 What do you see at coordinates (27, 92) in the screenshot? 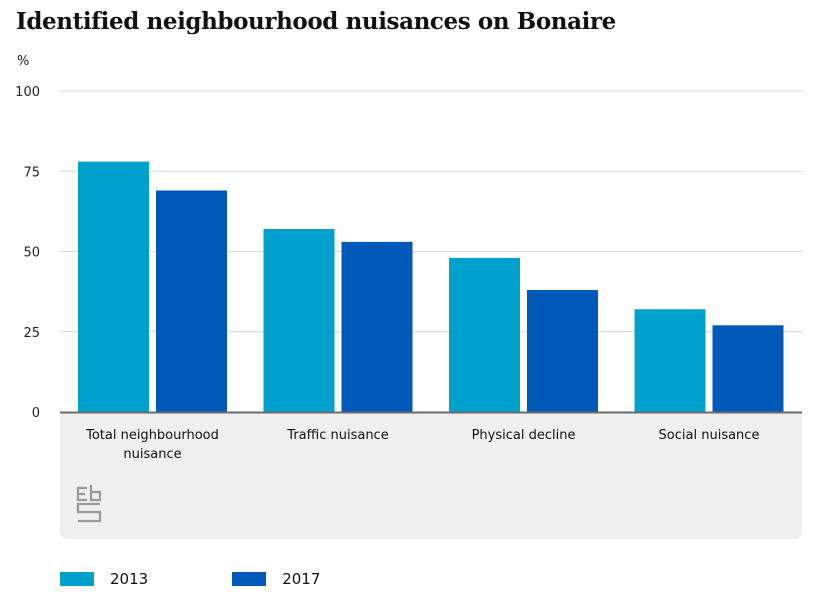
I see `y-tick-label-100: 100` at bounding box center [27, 92].